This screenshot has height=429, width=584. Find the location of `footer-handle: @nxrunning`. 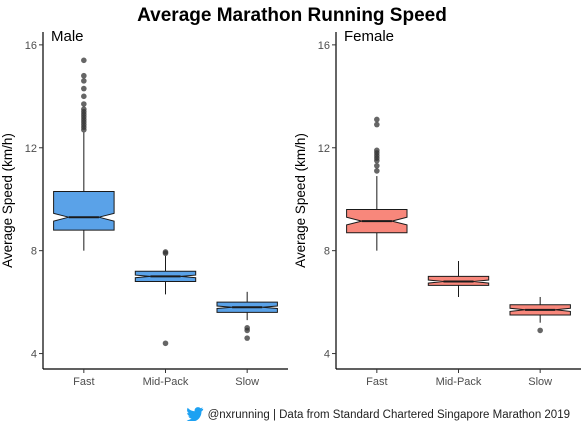

footer-handle: @nxrunning is located at coordinates (238, 415).